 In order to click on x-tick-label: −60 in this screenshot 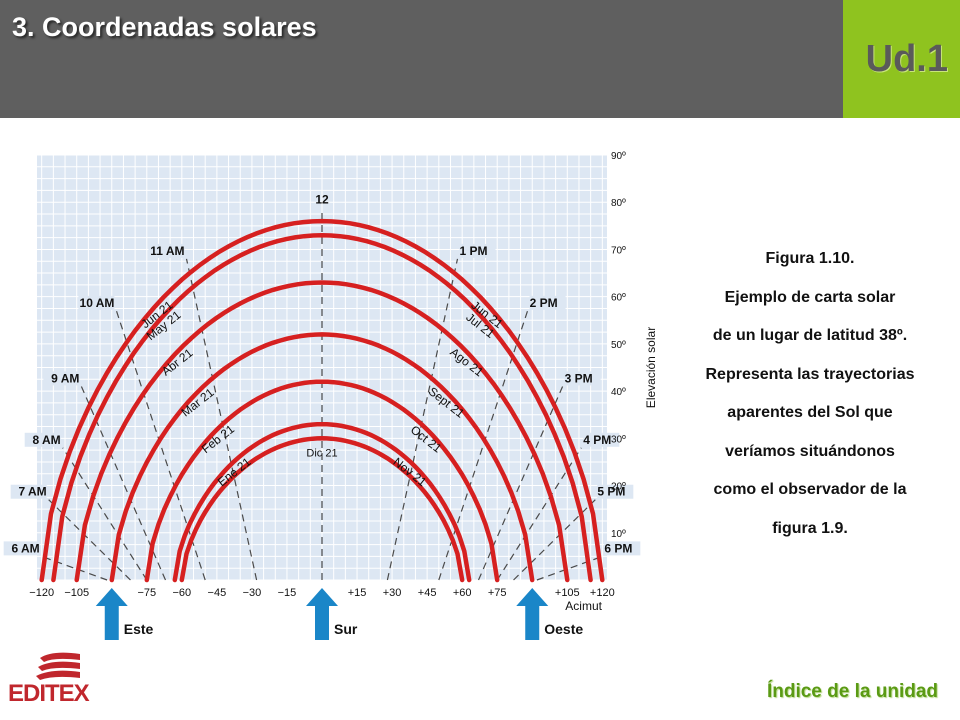, I will do `click(182, 593)`.